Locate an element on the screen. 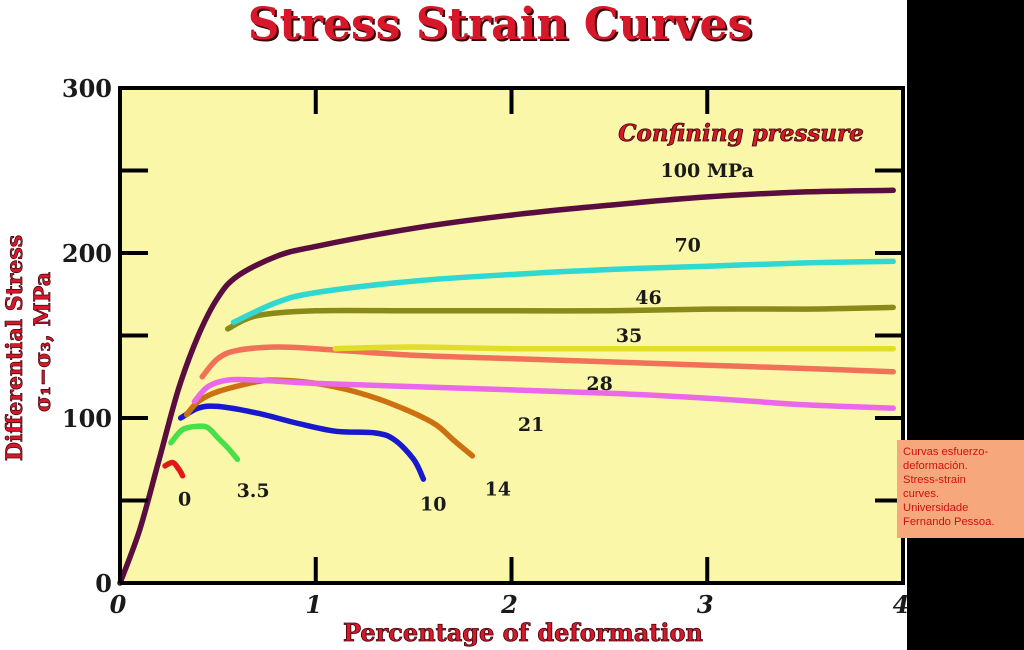  series-label-1: 70 is located at coordinates (687, 245).